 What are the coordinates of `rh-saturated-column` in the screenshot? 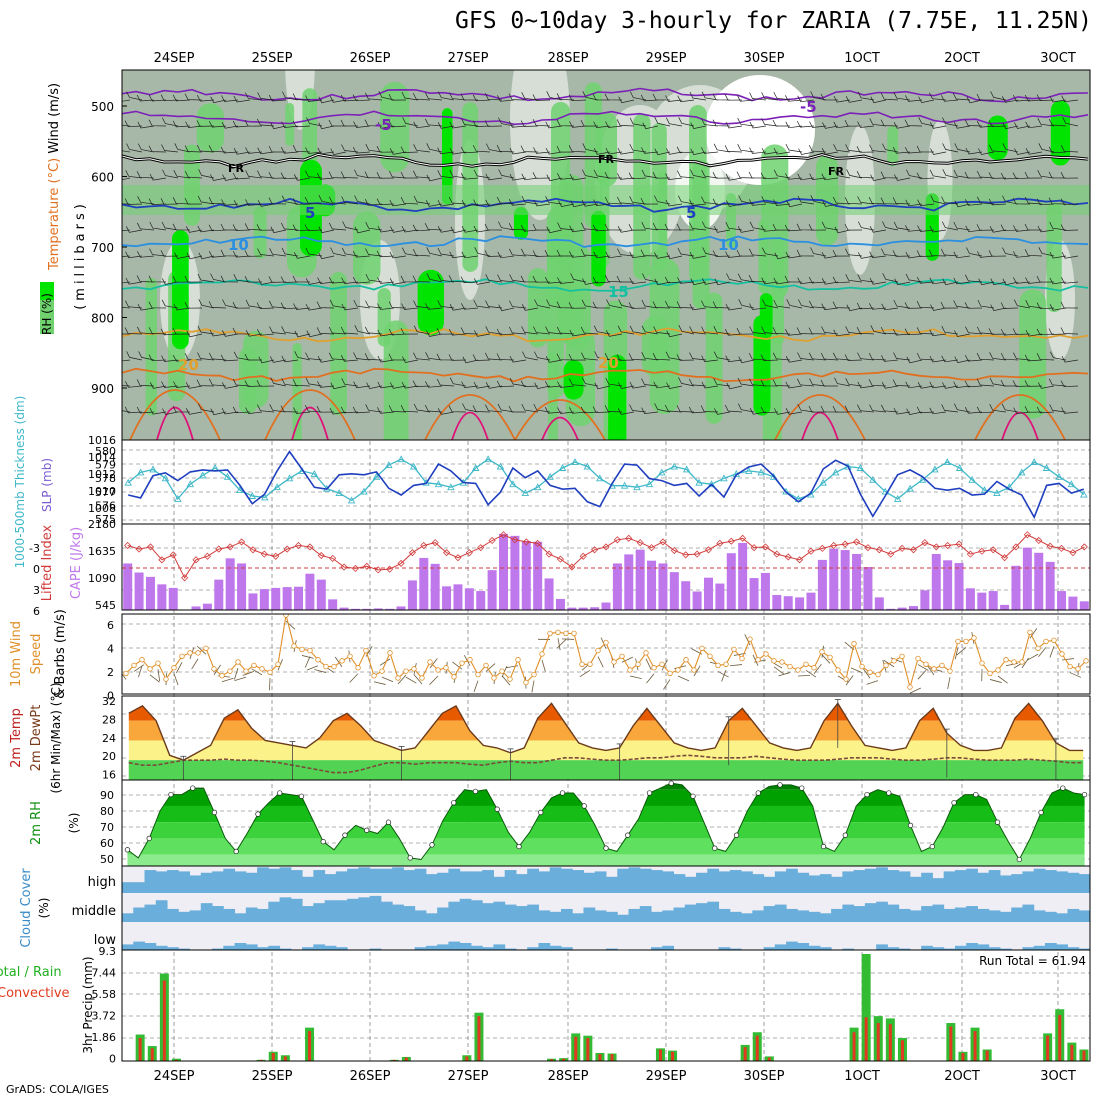 It's located at (617, 397).